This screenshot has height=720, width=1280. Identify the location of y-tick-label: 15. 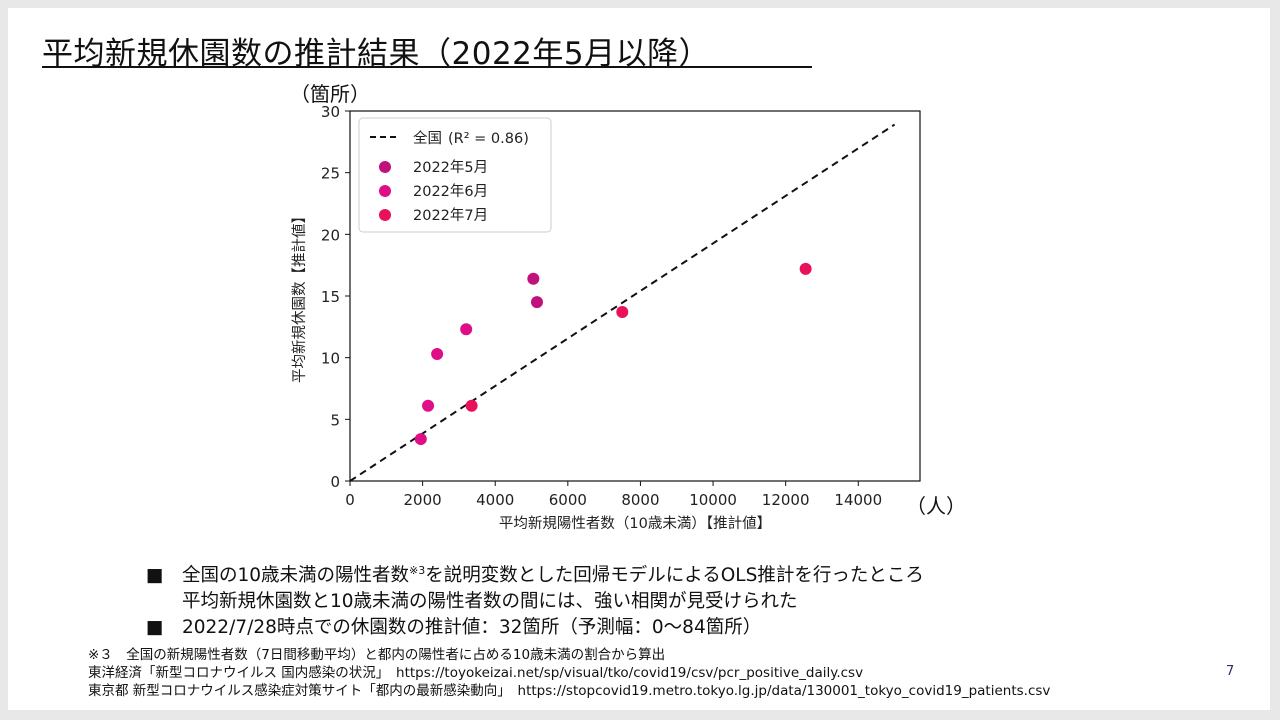
(330, 297).